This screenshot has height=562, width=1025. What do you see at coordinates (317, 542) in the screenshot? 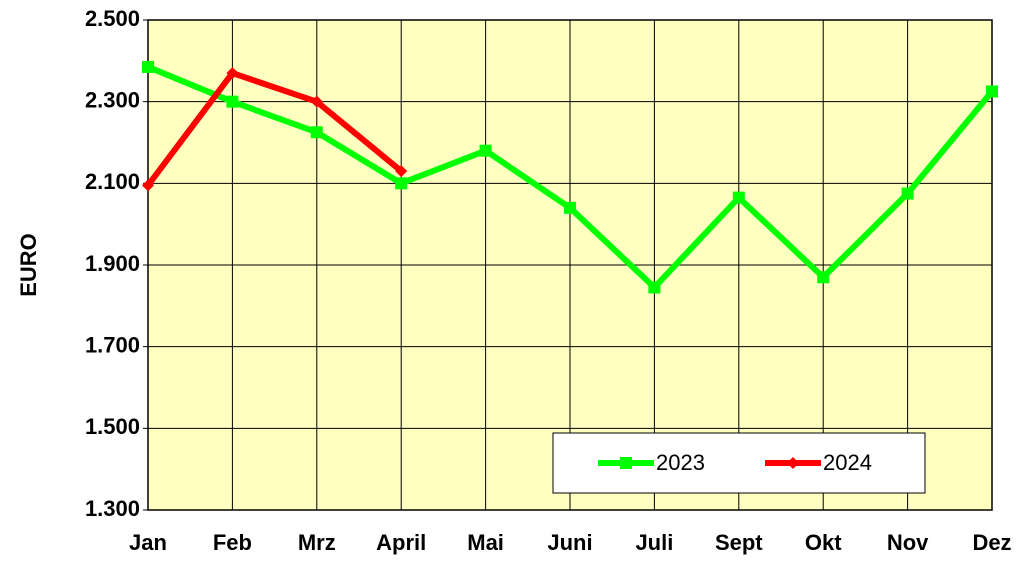
I see `x-tick-label: Mrz` at bounding box center [317, 542].